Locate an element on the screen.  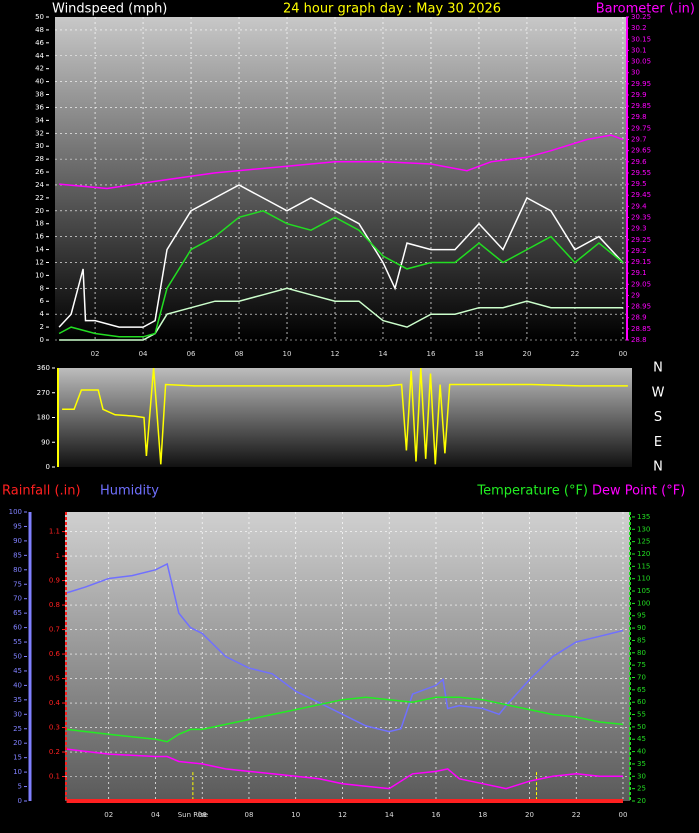
y-tick-label: 40 is located at coordinates (641, 752).